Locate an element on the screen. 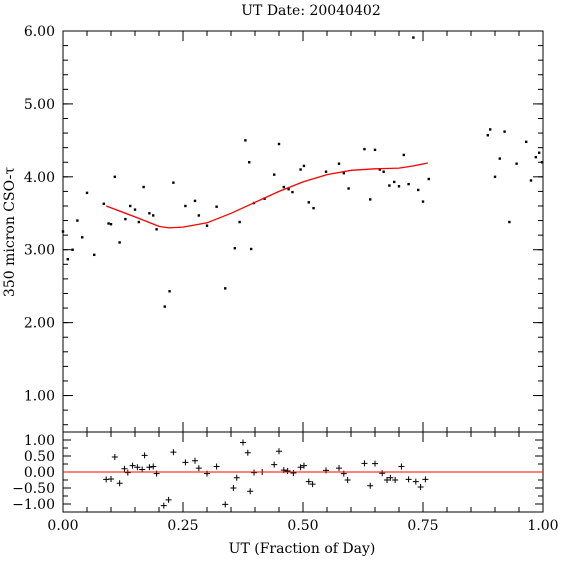 The width and height of the screenshot is (574, 579). bottom-panel-xlabel: UT (Fraction of Day) is located at coordinates (302, 549).